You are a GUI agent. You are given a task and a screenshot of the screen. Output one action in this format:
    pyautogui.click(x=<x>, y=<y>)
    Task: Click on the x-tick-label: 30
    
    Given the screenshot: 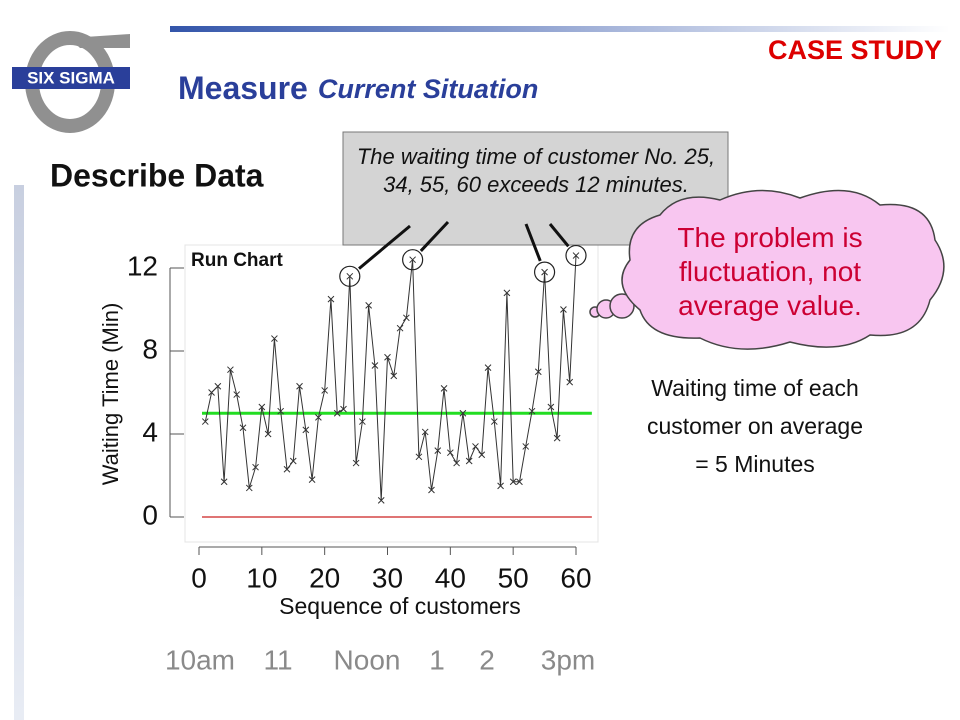 What is the action you would take?
    pyautogui.click(x=387, y=577)
    